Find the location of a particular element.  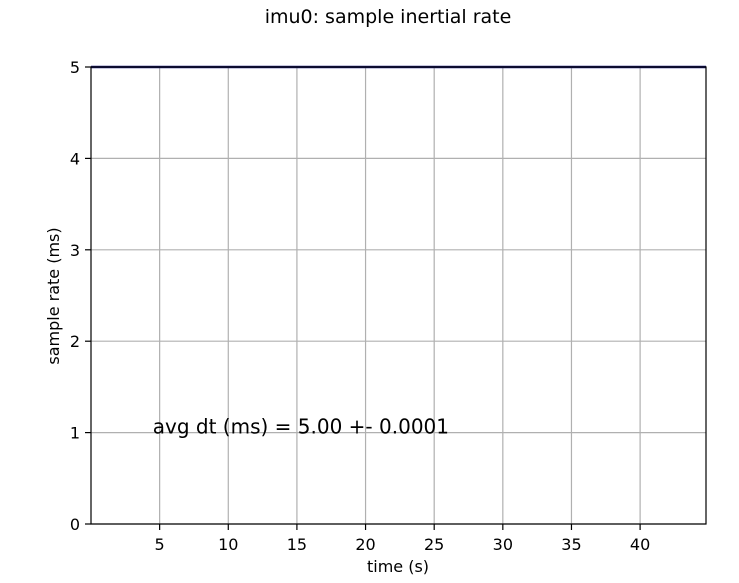

chart-title: imu0: sample inertial rate is located at coordinates (388, 17).